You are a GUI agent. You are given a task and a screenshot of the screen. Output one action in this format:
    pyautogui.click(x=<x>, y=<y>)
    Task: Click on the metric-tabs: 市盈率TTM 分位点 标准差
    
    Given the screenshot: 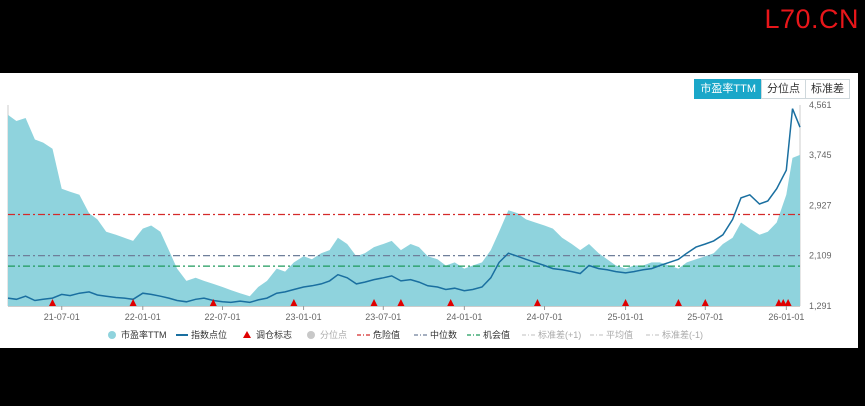 What is the action you would take?
    pyautogui.click(x=772, y=89)
    